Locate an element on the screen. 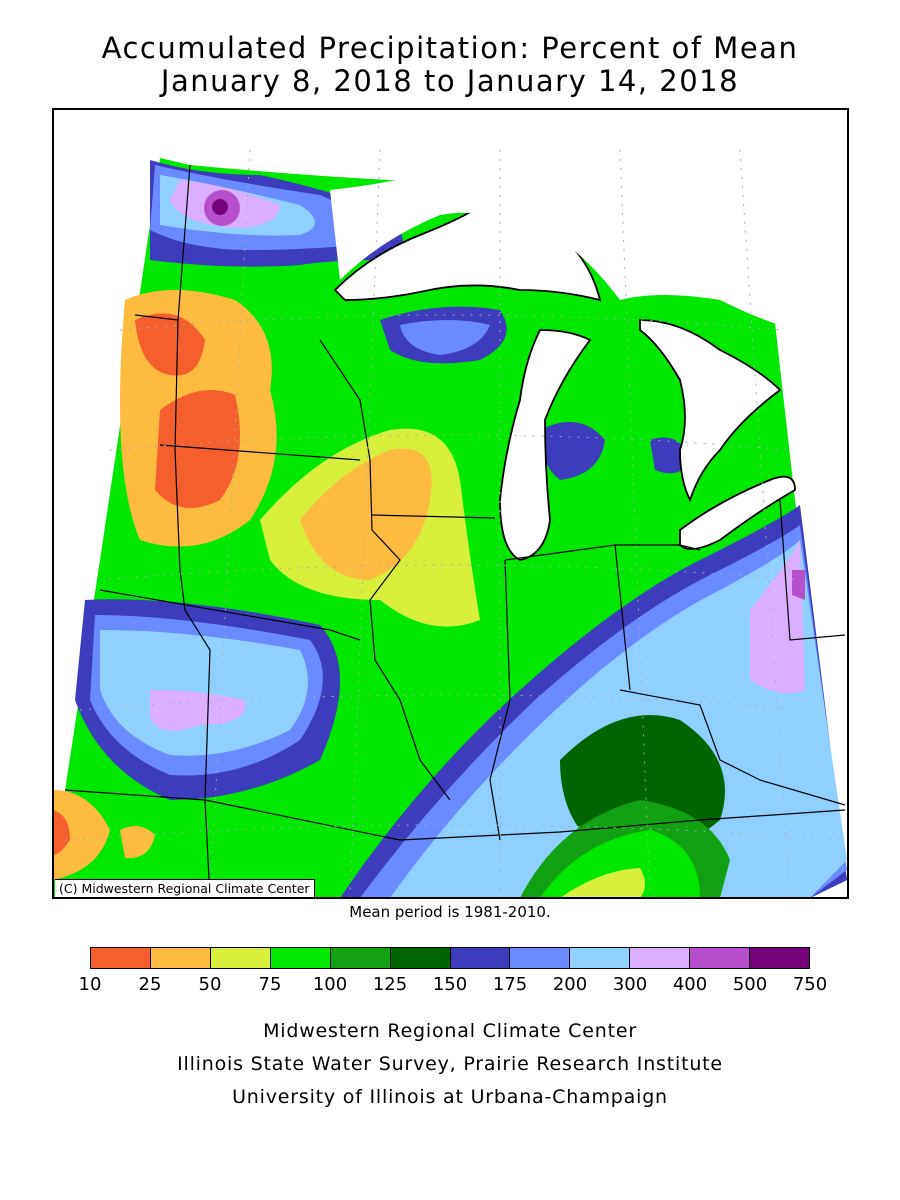  legend-tick-label: 200 is located at coordinates (570, 984).